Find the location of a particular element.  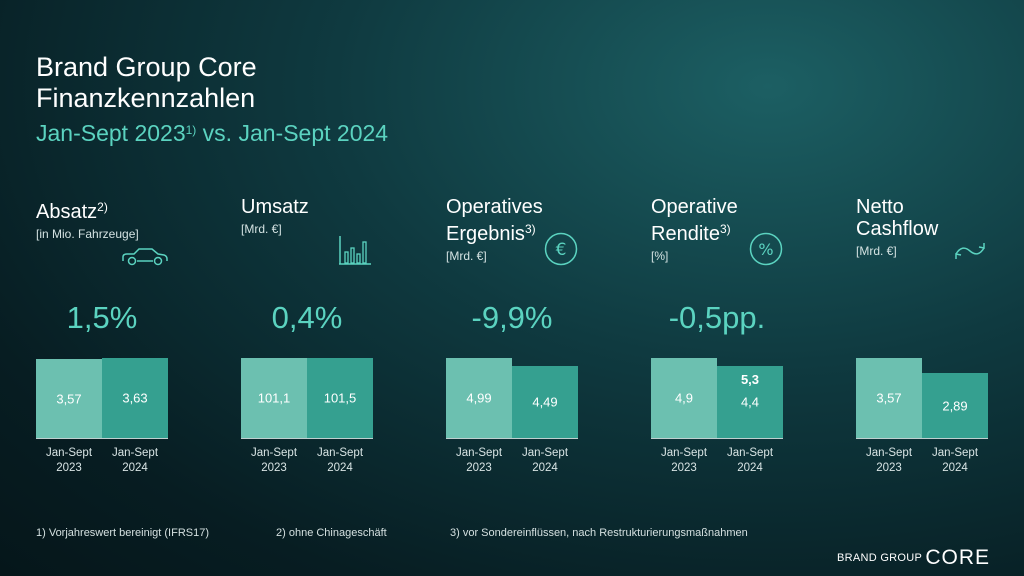

bar-value-label: 4,4 is located at coordinates (750, 402).